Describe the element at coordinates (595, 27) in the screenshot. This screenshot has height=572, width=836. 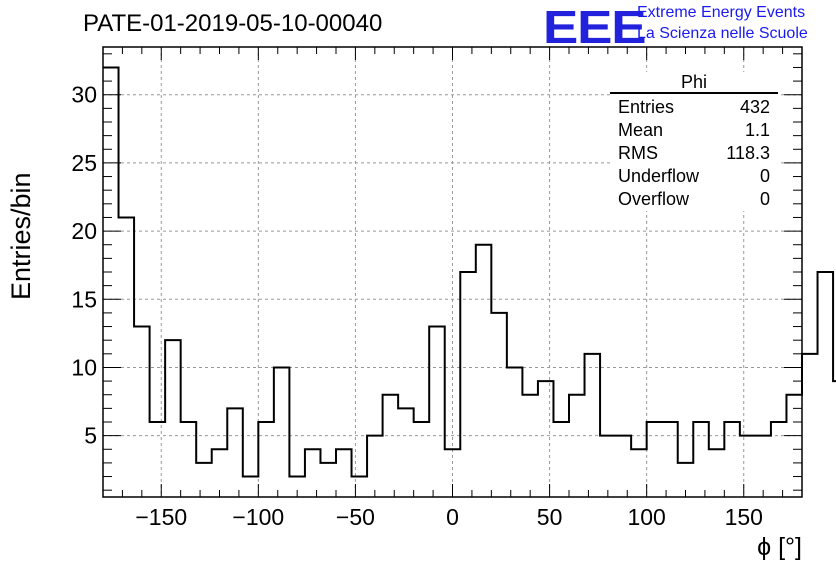
I see `eee-logo: EEE` at that location.